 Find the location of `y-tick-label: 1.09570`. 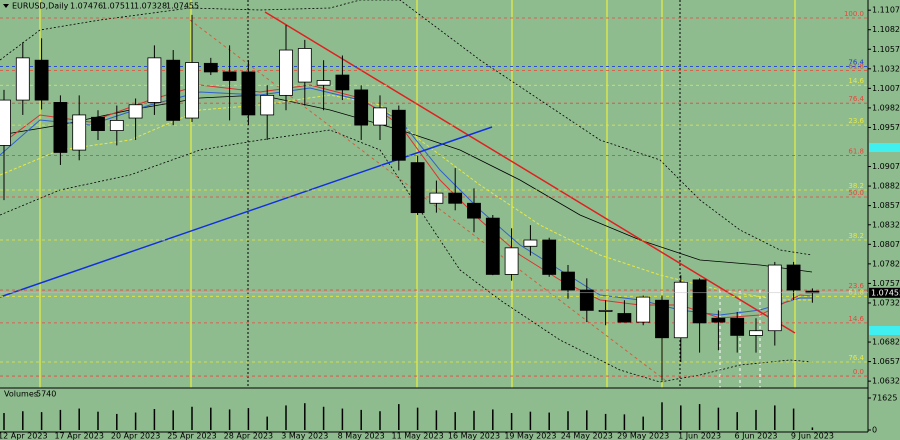

y-tick-label: 1.09570 is located at coordinates (886, 127).